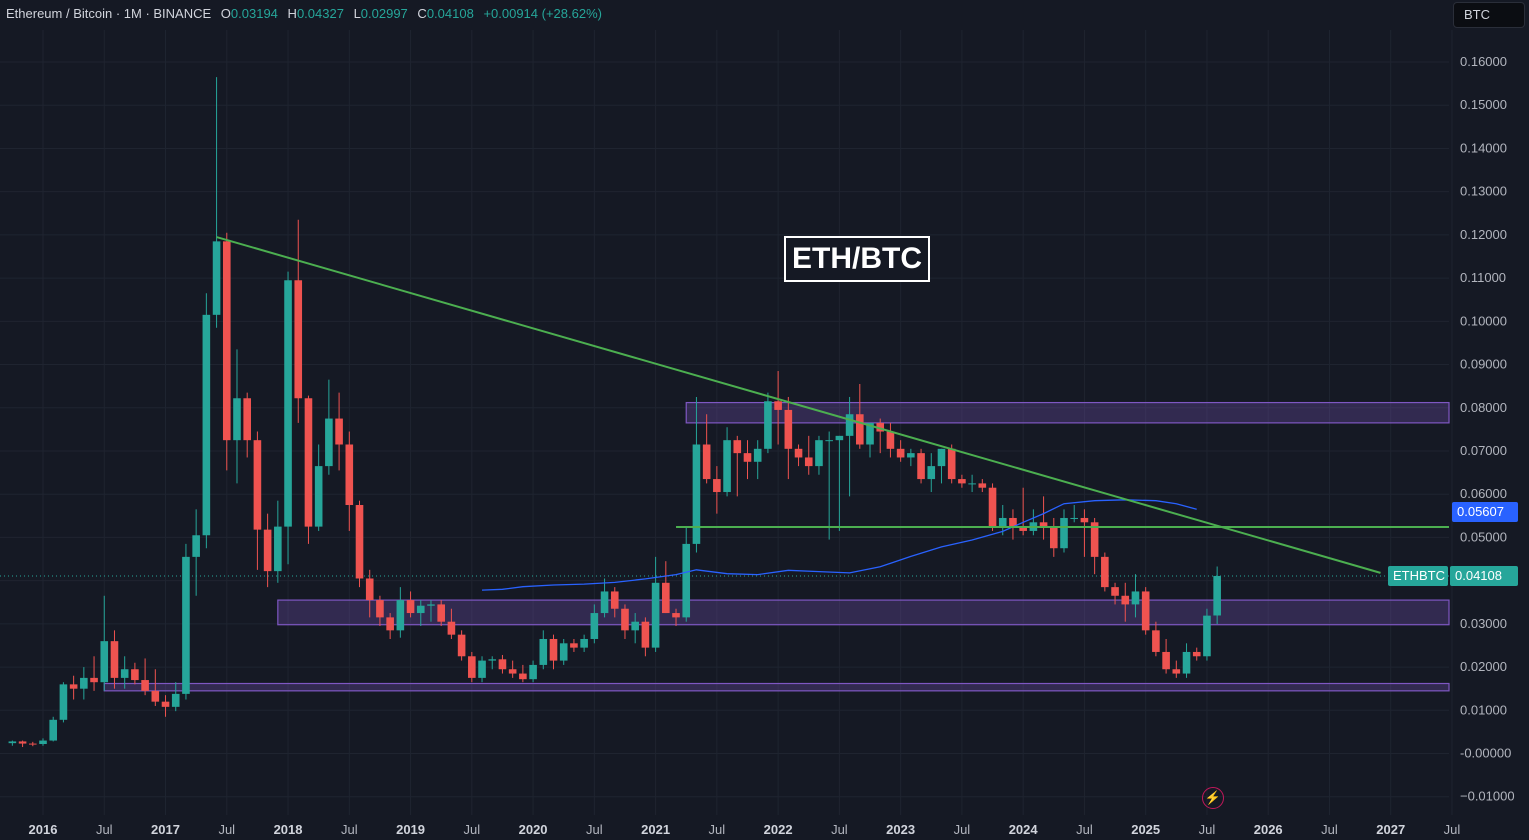  Describe the element at coordinates (839, 545) in the screenshot. I see `moving-average-path` at that location.